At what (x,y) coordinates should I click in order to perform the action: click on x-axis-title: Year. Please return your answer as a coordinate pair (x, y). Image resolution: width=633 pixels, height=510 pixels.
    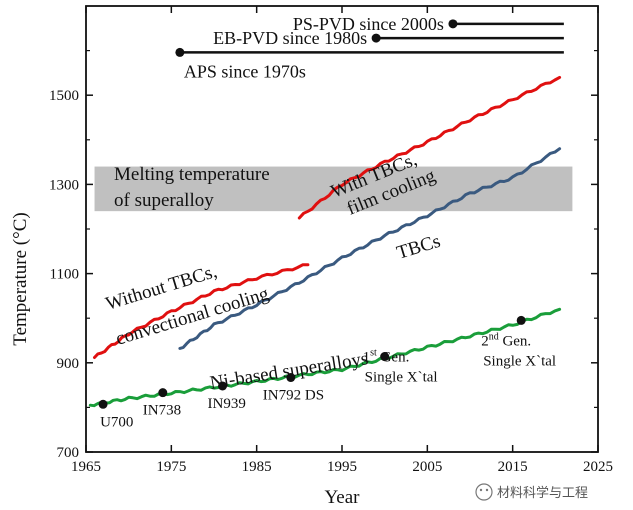
    Looking at the image, I should click on (342, 497).